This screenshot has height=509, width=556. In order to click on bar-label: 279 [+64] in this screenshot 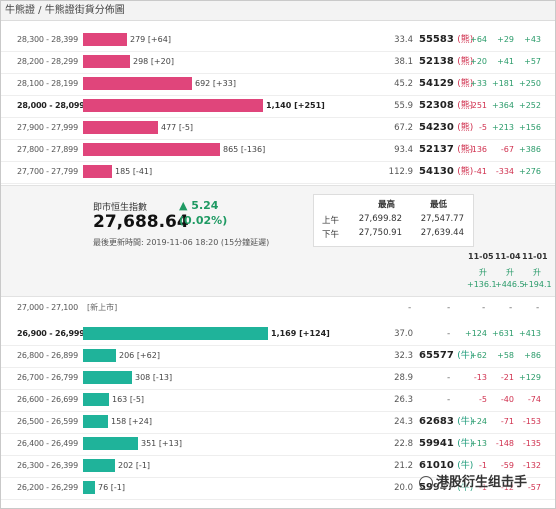, I will do `click(150, 39)`.